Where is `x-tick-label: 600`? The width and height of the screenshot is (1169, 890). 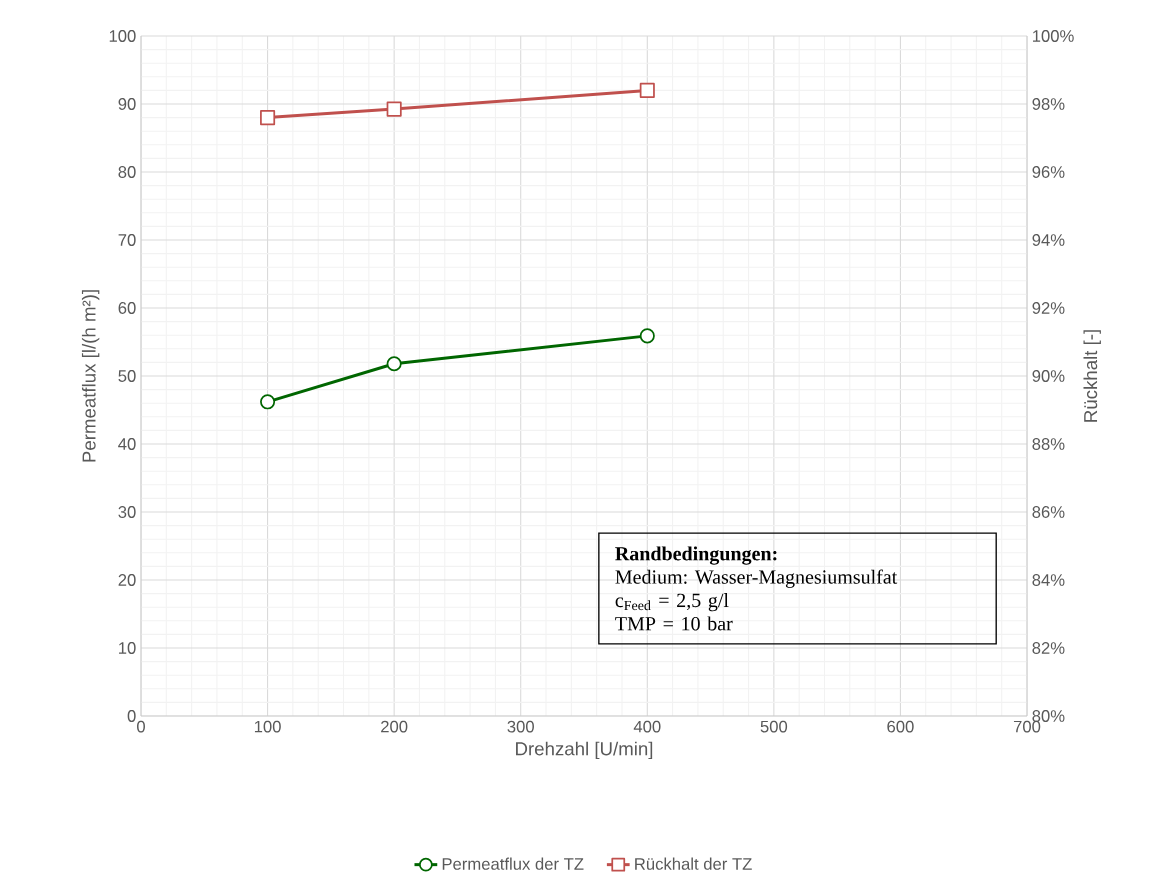
x-tick-label: 600 is located at coordinates (900, 726).